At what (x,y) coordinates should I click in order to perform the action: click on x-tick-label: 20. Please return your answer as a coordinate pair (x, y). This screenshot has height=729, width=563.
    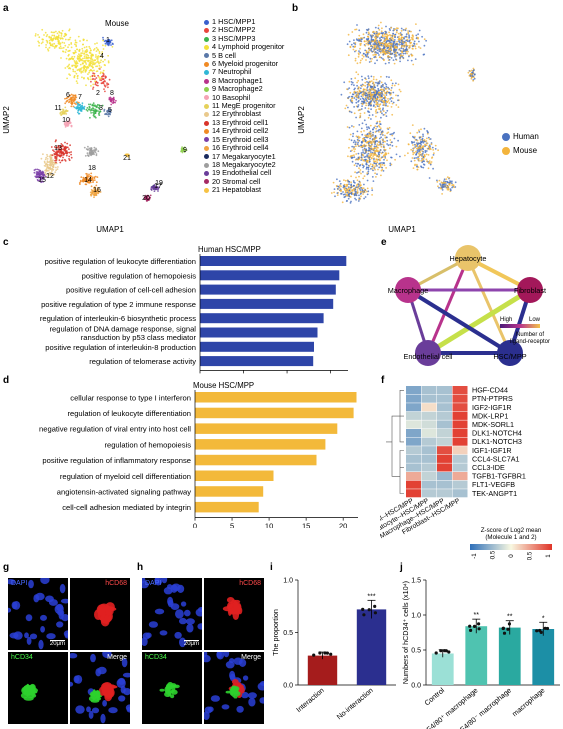
    Looking at the image, I should click on (343, 525).